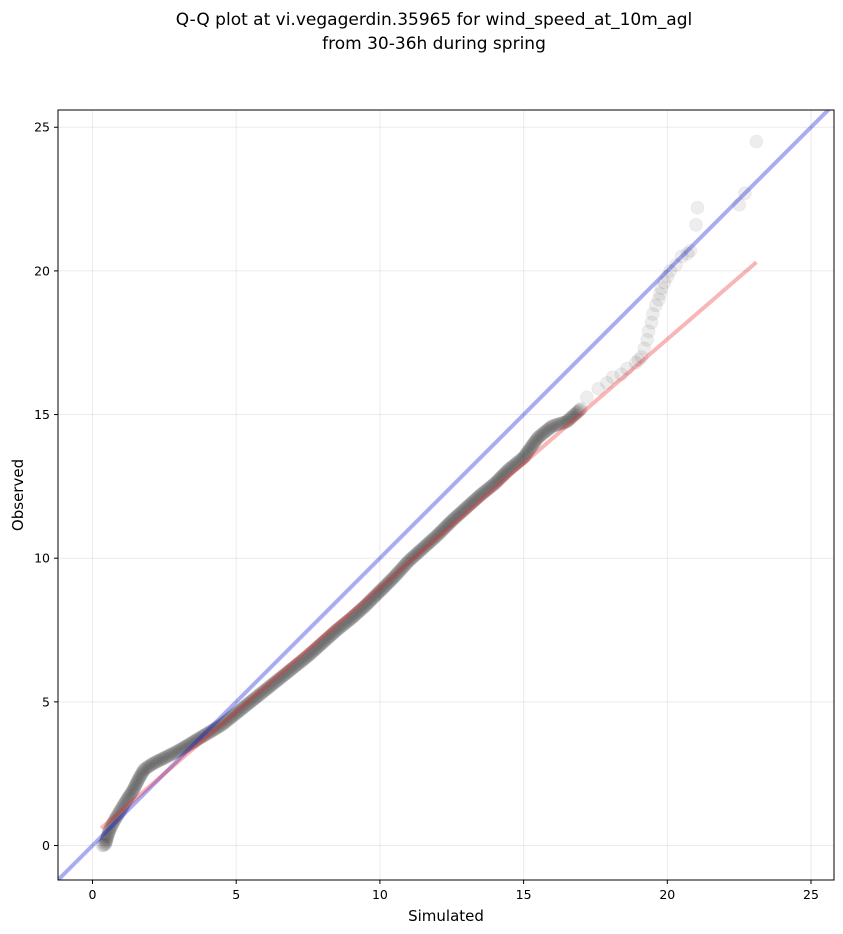 Image resolution: width=843 pixels, height=934 pixels. I want to click on y-axis-label: Observed, so click(18, 495).